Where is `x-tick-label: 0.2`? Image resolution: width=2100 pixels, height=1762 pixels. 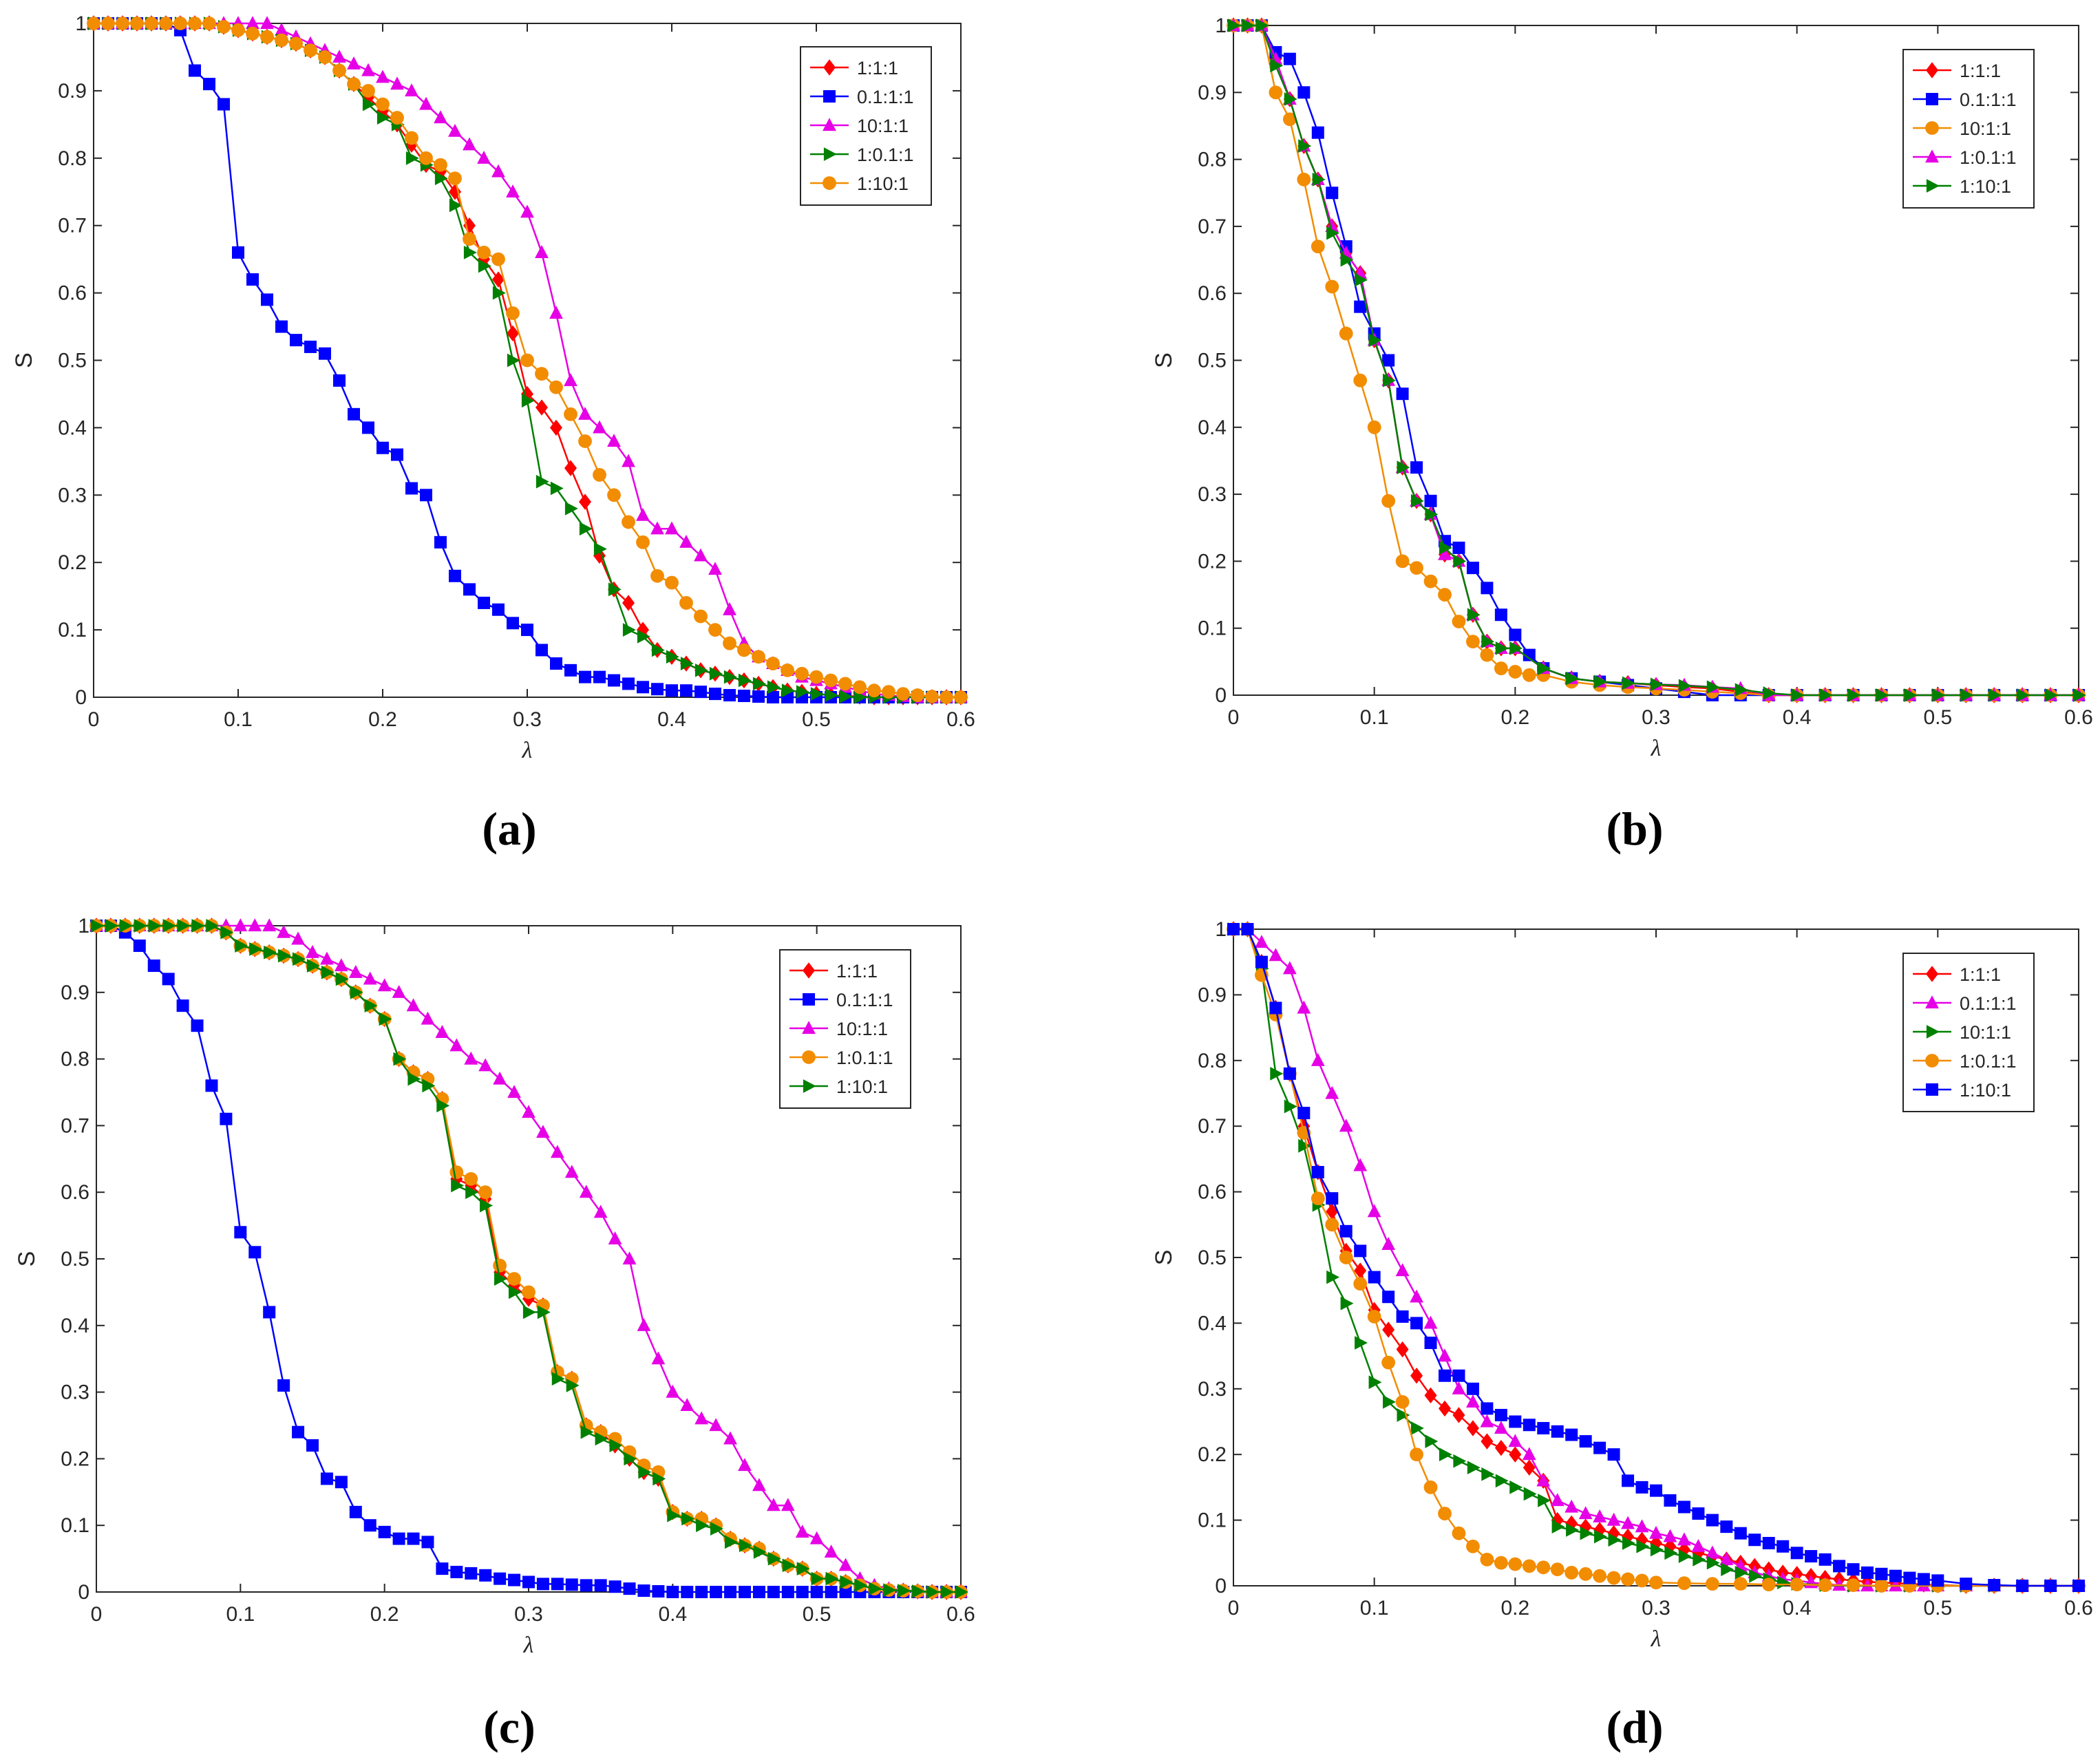
x-tick-label: 0.2 is located at coordinates (382, 719).